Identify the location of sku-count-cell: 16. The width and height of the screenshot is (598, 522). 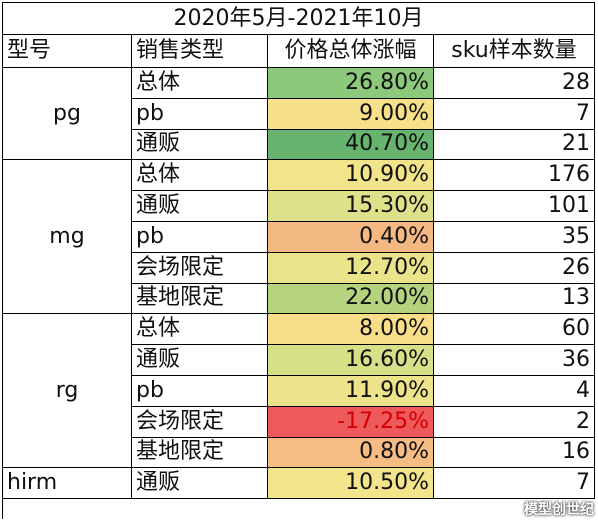
(514, 453).